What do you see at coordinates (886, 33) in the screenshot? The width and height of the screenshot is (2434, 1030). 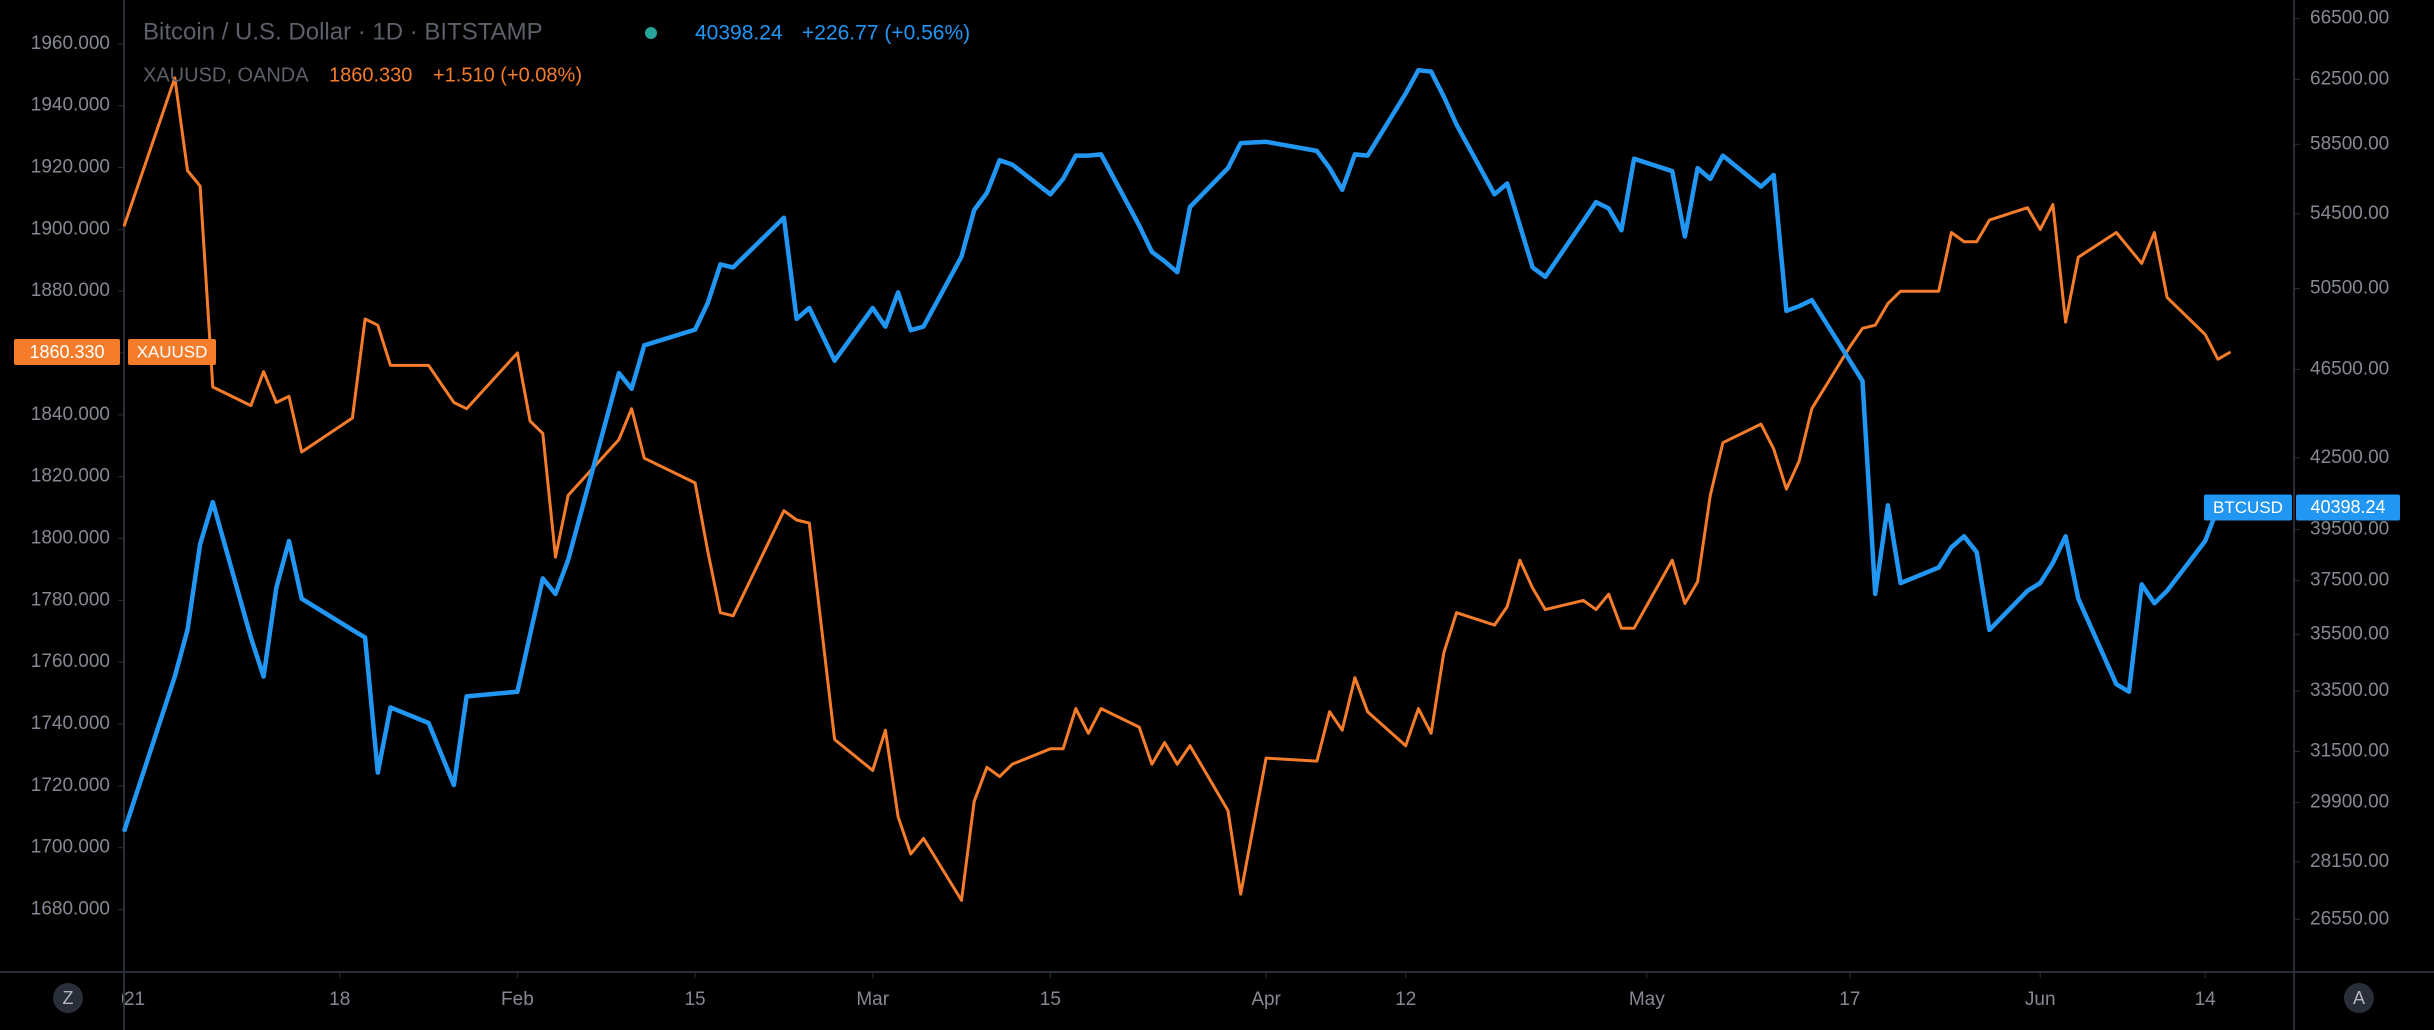 I see `btc-change: +226.77 (+0.56%)` at bounding box center [886, 33].